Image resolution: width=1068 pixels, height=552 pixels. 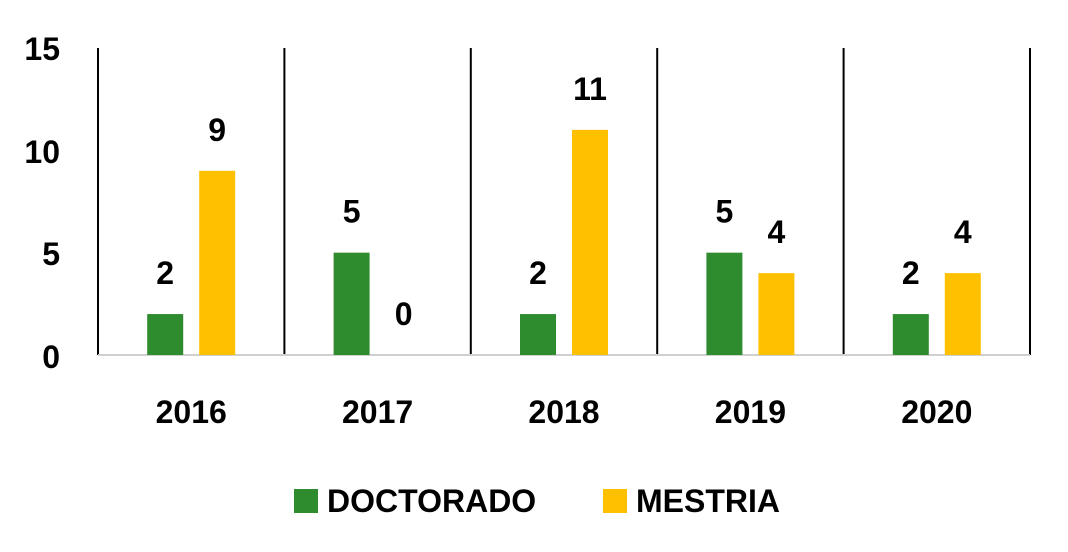 What do you see at coordinates (911, 273) in the screenshot?
I see `data-label-doctorado-2020: 2` at bounding box center [911, 273].